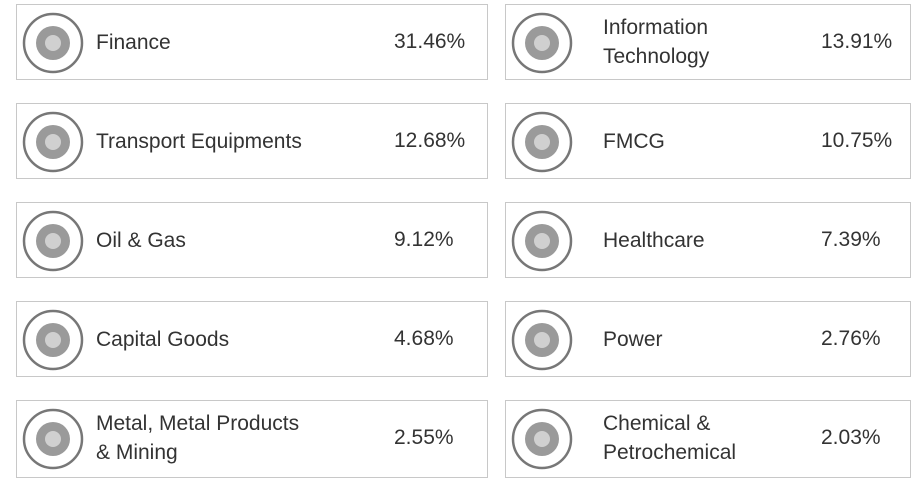 This screenshot has width=916, height=478. What do you see at coordinates (430, 140) in the screenshot?
I see `sector-weight: 12.68%` at bounding box center [430, 140].